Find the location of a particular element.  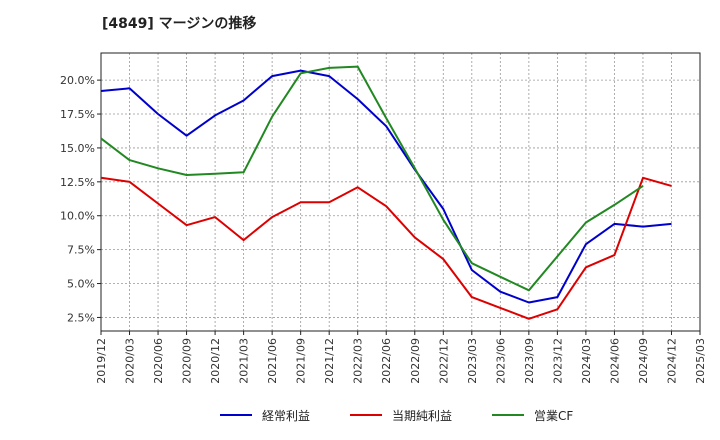

y-tick-label: 7.5% is located at coordinates (81, 250).